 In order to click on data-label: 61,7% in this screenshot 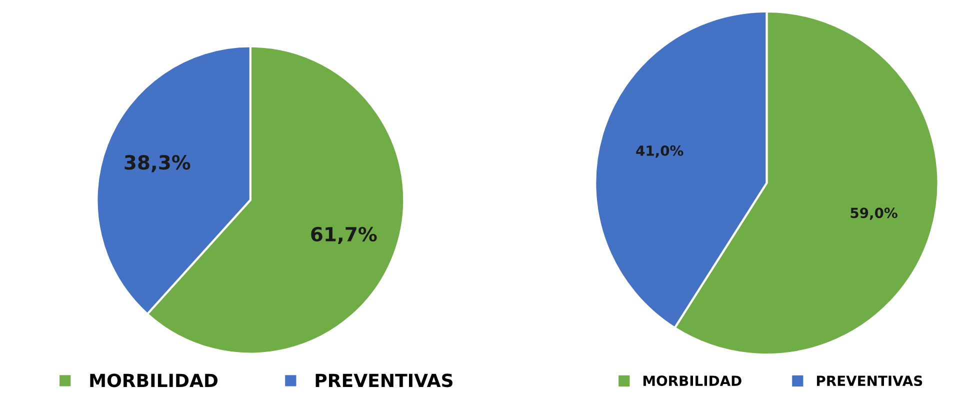, I will do `click(344, 235)`.